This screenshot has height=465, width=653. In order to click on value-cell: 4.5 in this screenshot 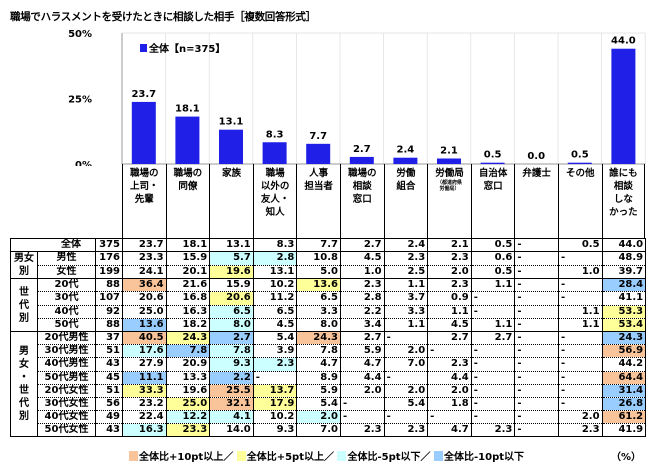, I will do `click(275, 325)`.